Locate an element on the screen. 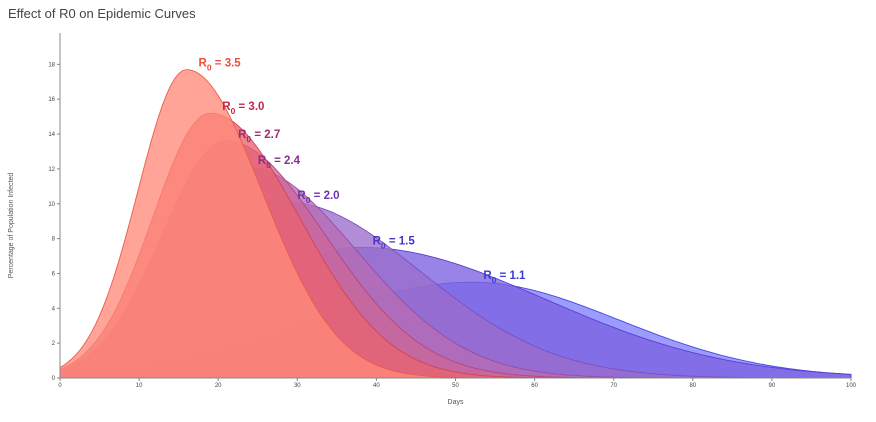 The image size is (876, 422). series-label: R0 = 1.1 is located at coordinates (504, 277).